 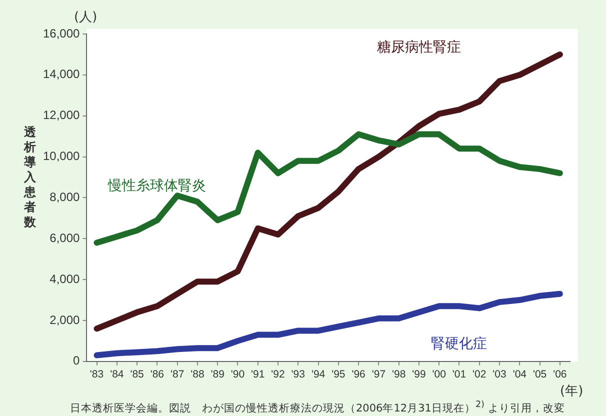 I want to click on y-tick-label: 16,000, so click(x=61, y=33).